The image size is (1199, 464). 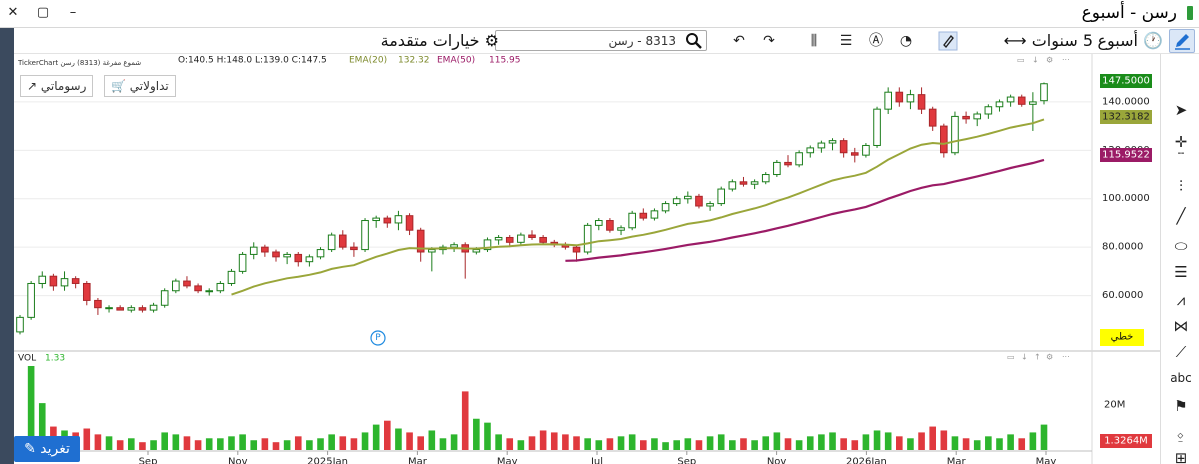 I want to click on range-selector: 5 سنوات ⟷, so click(x=1048, y=41).